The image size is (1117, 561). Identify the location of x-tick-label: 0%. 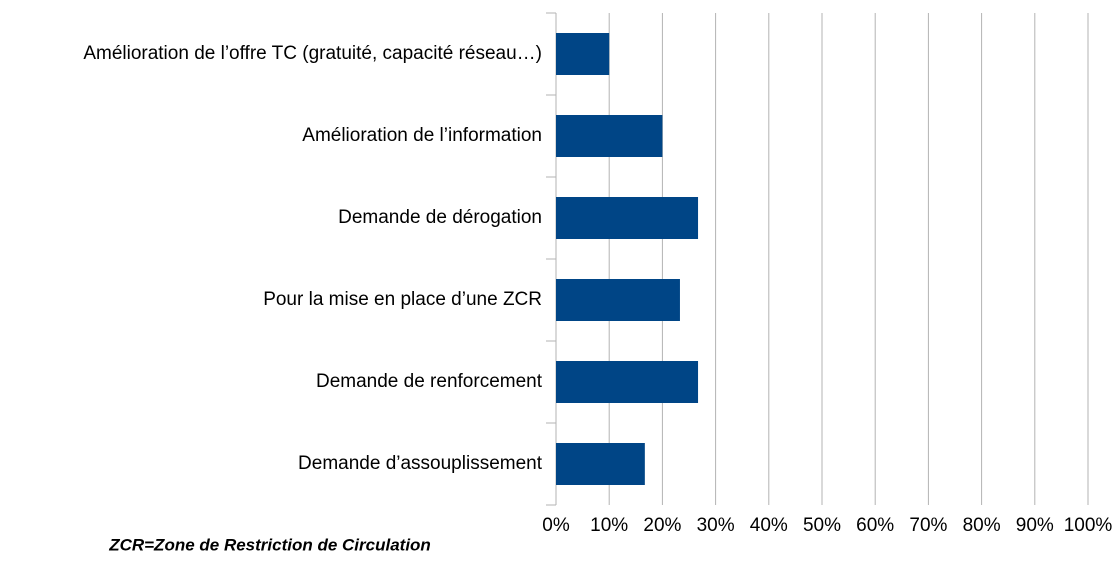
(556, 525).